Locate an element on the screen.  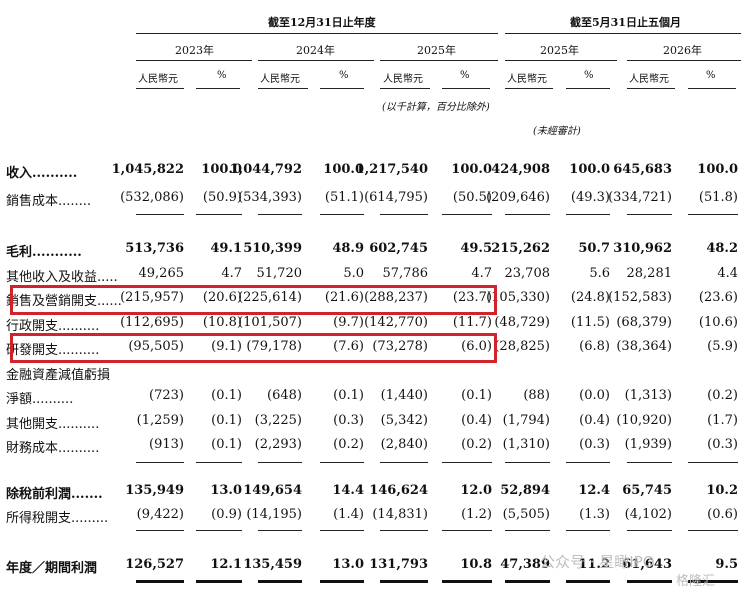
cell-amount: 513,736 is located at coordinates (154, 248).